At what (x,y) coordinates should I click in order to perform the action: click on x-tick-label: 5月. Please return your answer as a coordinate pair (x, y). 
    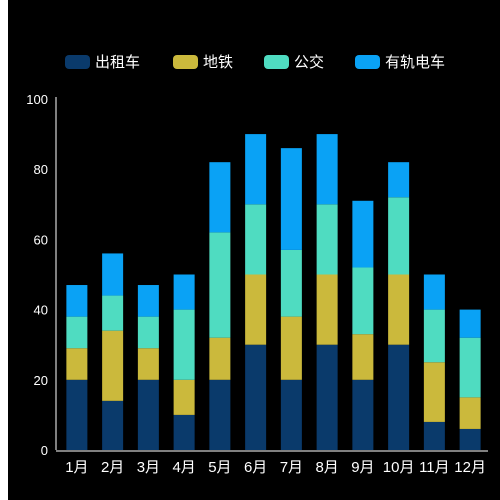
    Looking at the image, I should click on (219, 467).